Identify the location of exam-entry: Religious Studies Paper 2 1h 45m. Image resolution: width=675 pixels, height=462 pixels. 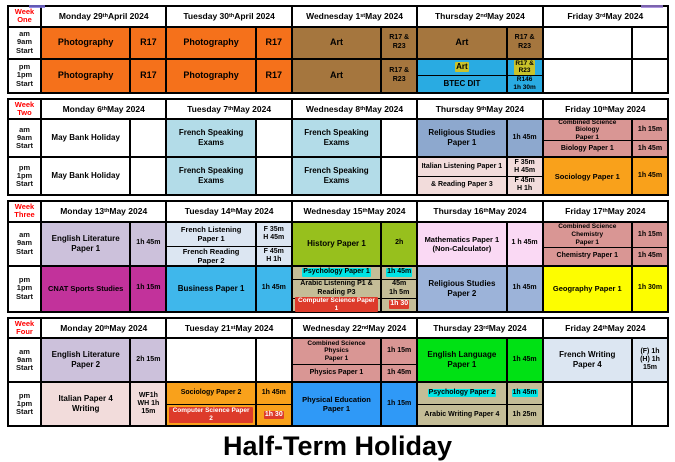
(480, 288).